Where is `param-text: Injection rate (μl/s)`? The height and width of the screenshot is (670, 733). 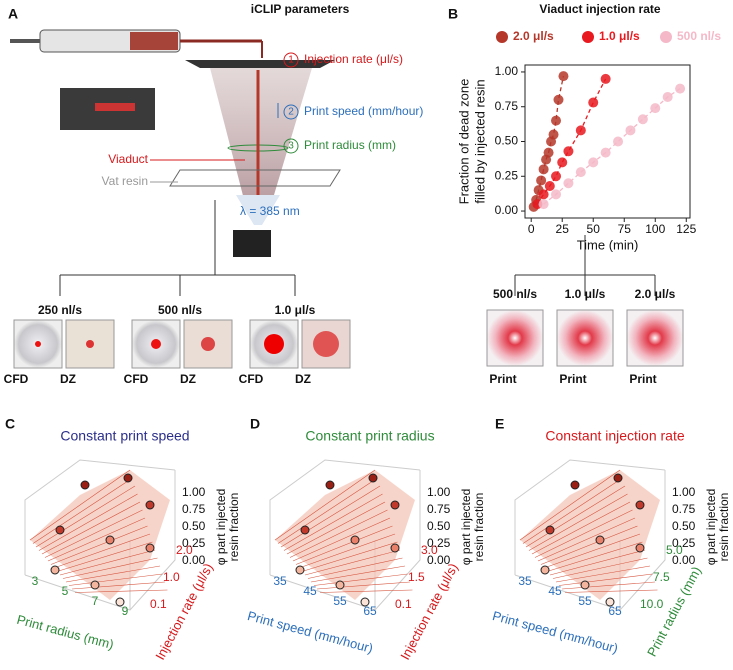
param-text: Injection rate (μl/s) is located at coordinates (353, 59).